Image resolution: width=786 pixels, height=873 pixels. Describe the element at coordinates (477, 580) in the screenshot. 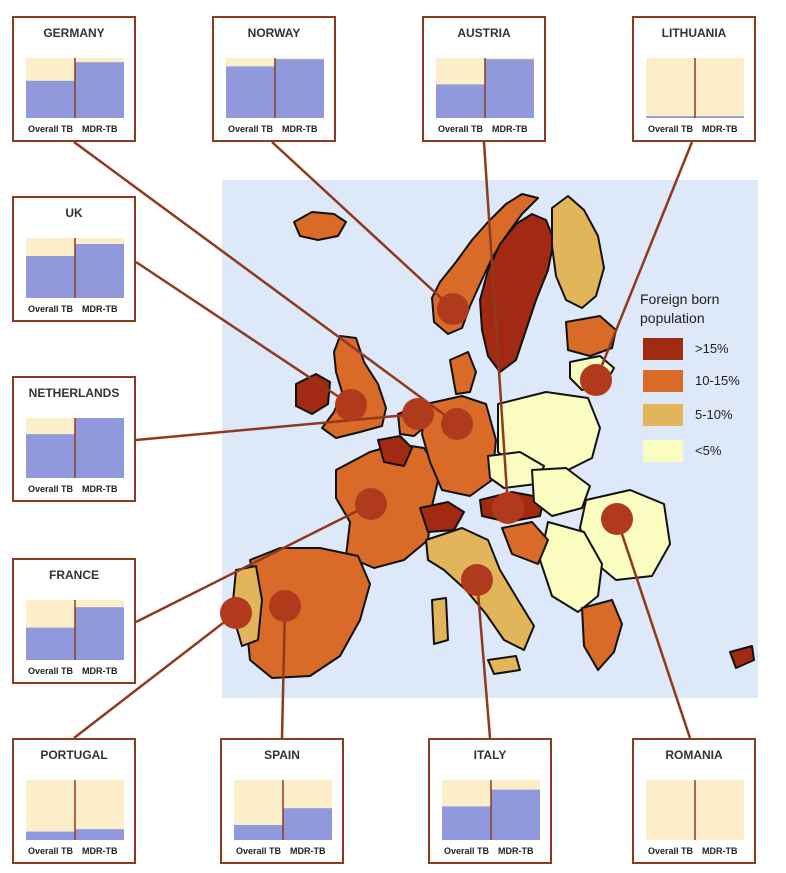

I see `marker-italy` at that location.